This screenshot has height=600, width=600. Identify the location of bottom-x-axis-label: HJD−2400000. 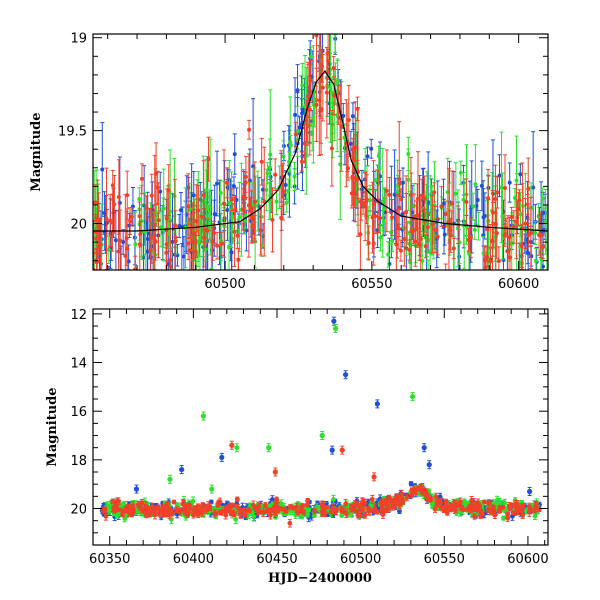
(320, 578).